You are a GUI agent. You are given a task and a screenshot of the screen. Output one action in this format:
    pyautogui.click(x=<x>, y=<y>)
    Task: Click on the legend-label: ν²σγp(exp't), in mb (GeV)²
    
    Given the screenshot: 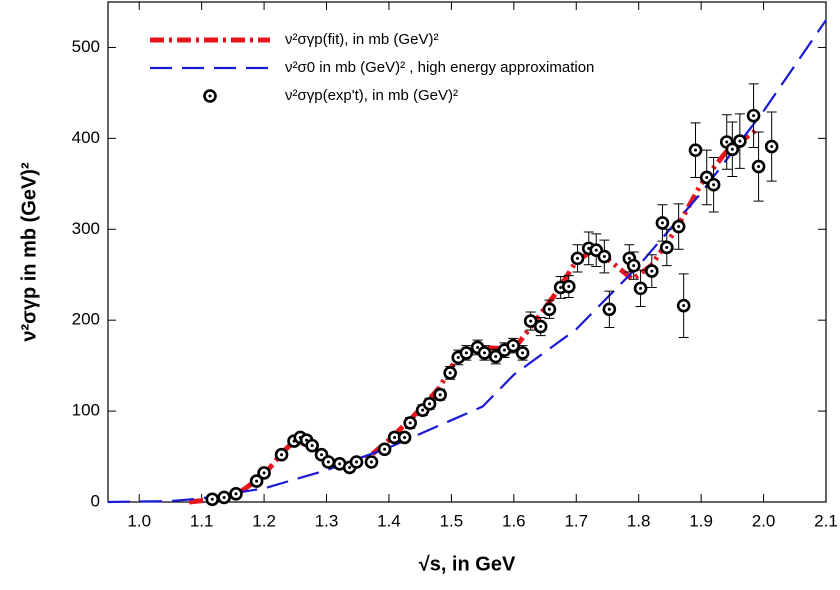 What is the action you would take?
    pyautogui.click(x=371, y=95)
    